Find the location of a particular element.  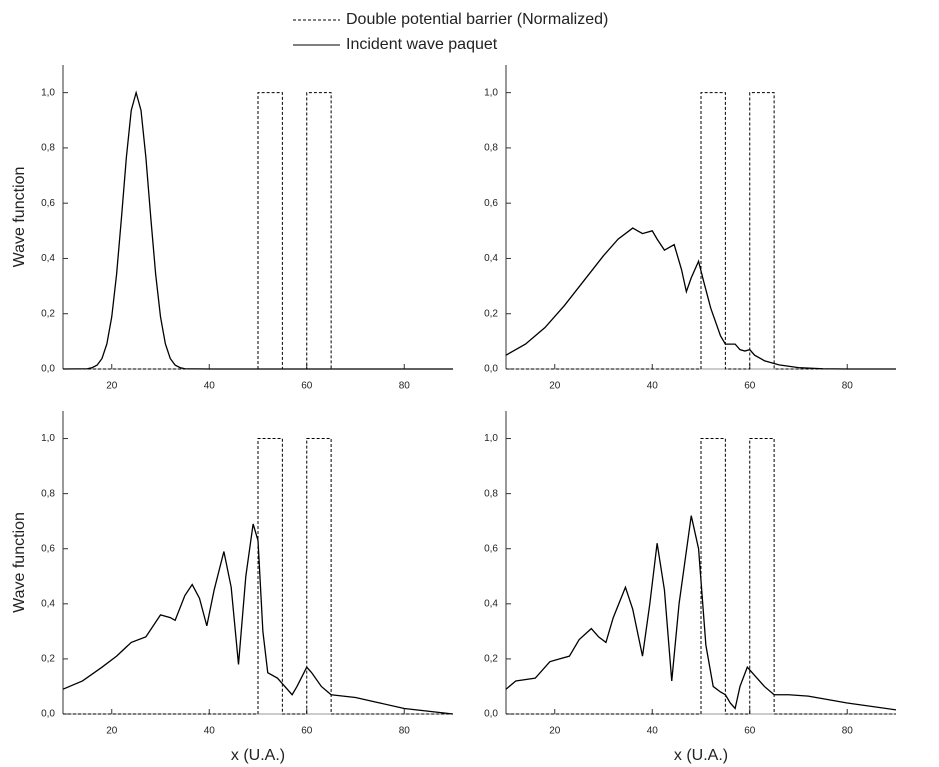

legend-label: Incident wave paquet is located at coordinates (422, 44).